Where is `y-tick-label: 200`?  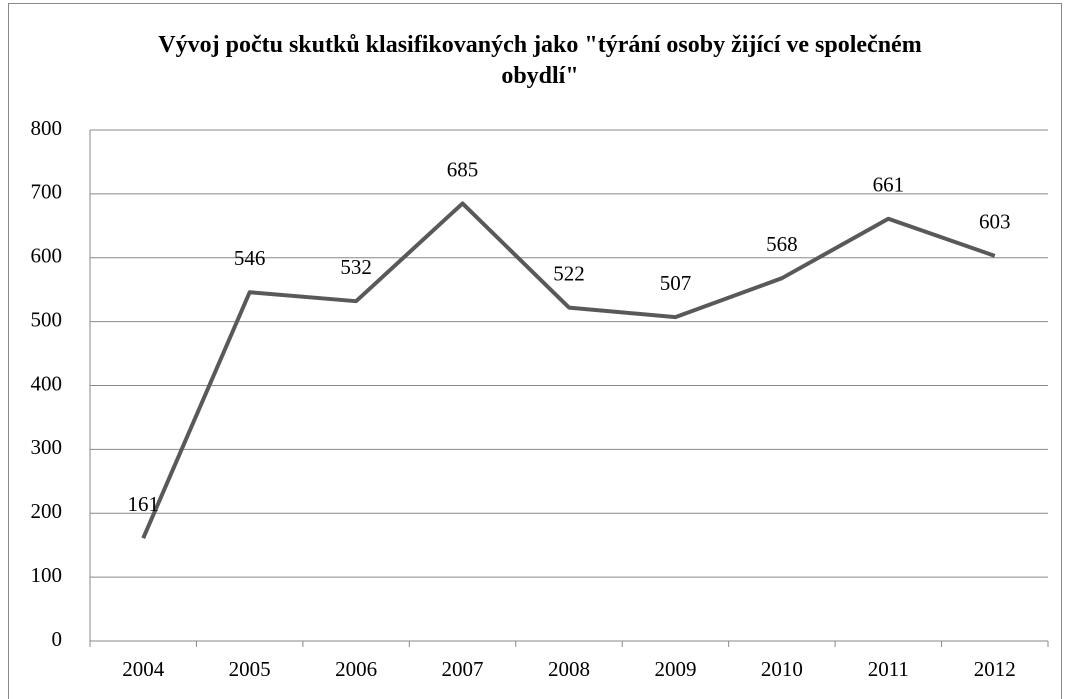 y-tick-label: 200 is located at coordinates (47, 511).